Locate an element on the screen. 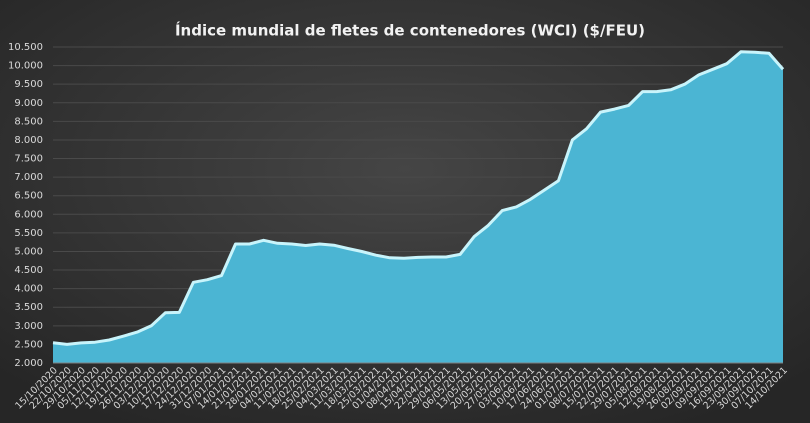 The height and width of the screenshot is (423, 810). y-tick-label: 5.500 is located at coordinates (28, 233).